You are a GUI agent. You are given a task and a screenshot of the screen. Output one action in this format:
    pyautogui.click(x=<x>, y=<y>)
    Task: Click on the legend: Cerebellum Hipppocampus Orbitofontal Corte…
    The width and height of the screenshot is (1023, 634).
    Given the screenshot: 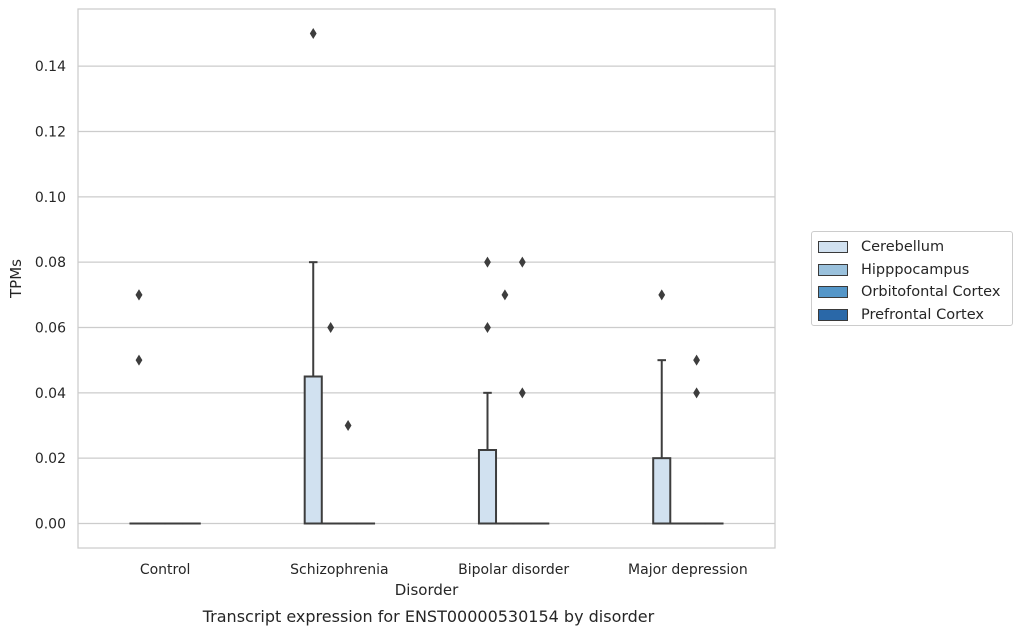 What is the action you would take?
    pyautogui.click(x=912, y=278)
    